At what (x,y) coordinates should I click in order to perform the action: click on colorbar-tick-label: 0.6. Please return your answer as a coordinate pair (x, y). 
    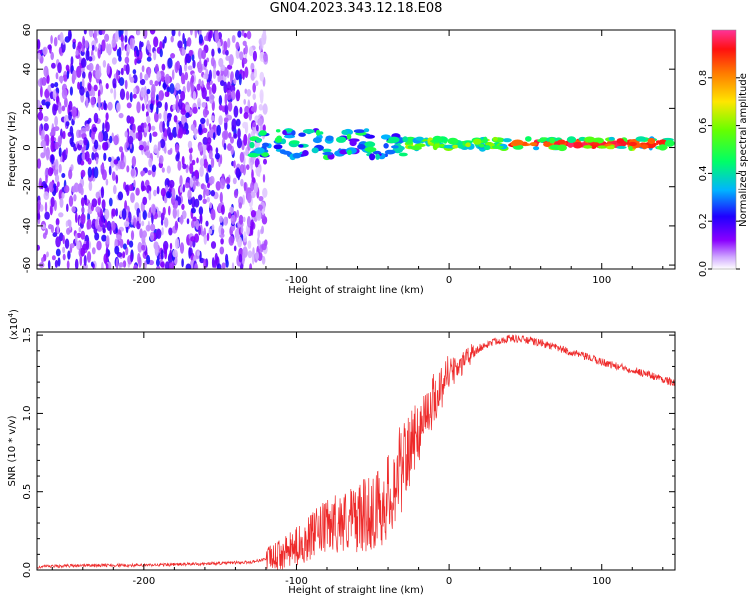
    Looking at the image, I should click on (703, 126).